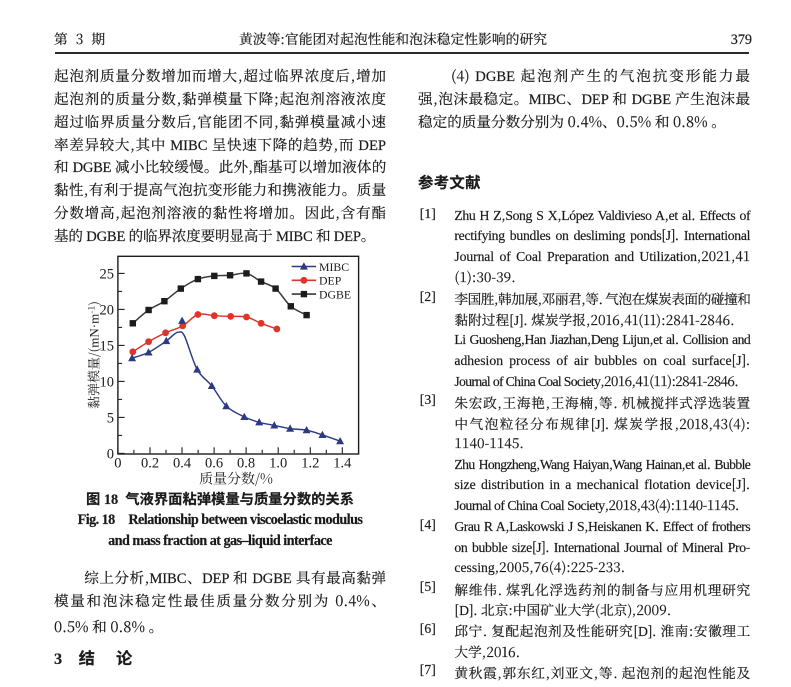  Describe the element at coordinates (93, 355) in the screenshot. I see `svg-text: 黏弹模量/(mN·m-1)` at that location.